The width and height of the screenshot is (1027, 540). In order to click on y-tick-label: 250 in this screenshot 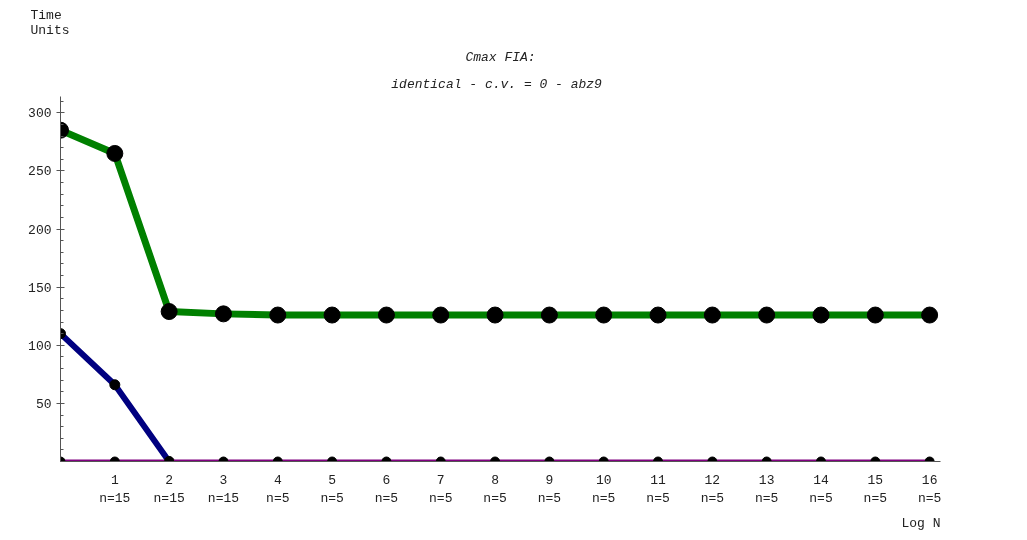, I will do `click(40, 172)`.